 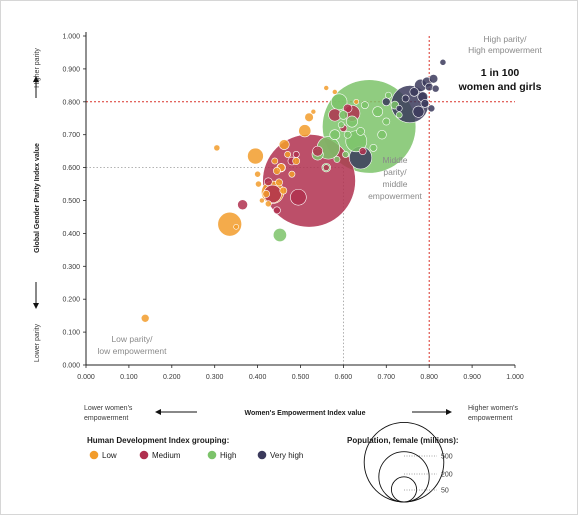 I want to click on legend-label: High, so click(x=228, y=455).